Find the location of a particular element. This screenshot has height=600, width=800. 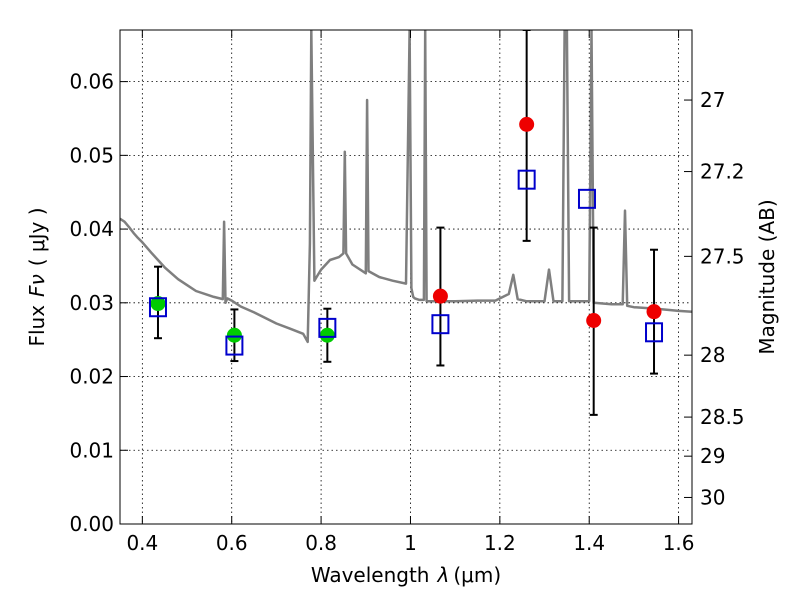

right-tick-label: 27.2 is located at coordinates (722, 172).